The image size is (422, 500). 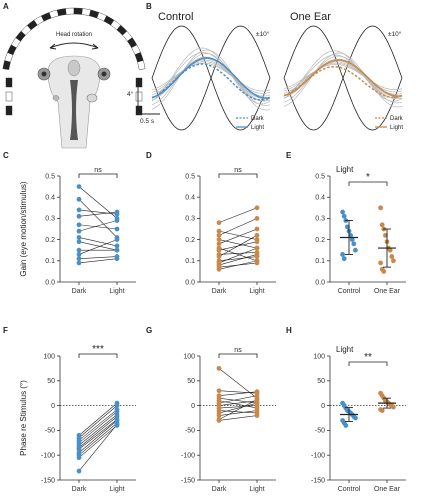 What do you see at coordinates (191, 381) in the screenshot?
I see `y-tick-label: 50` at bounding box center [191, 381].